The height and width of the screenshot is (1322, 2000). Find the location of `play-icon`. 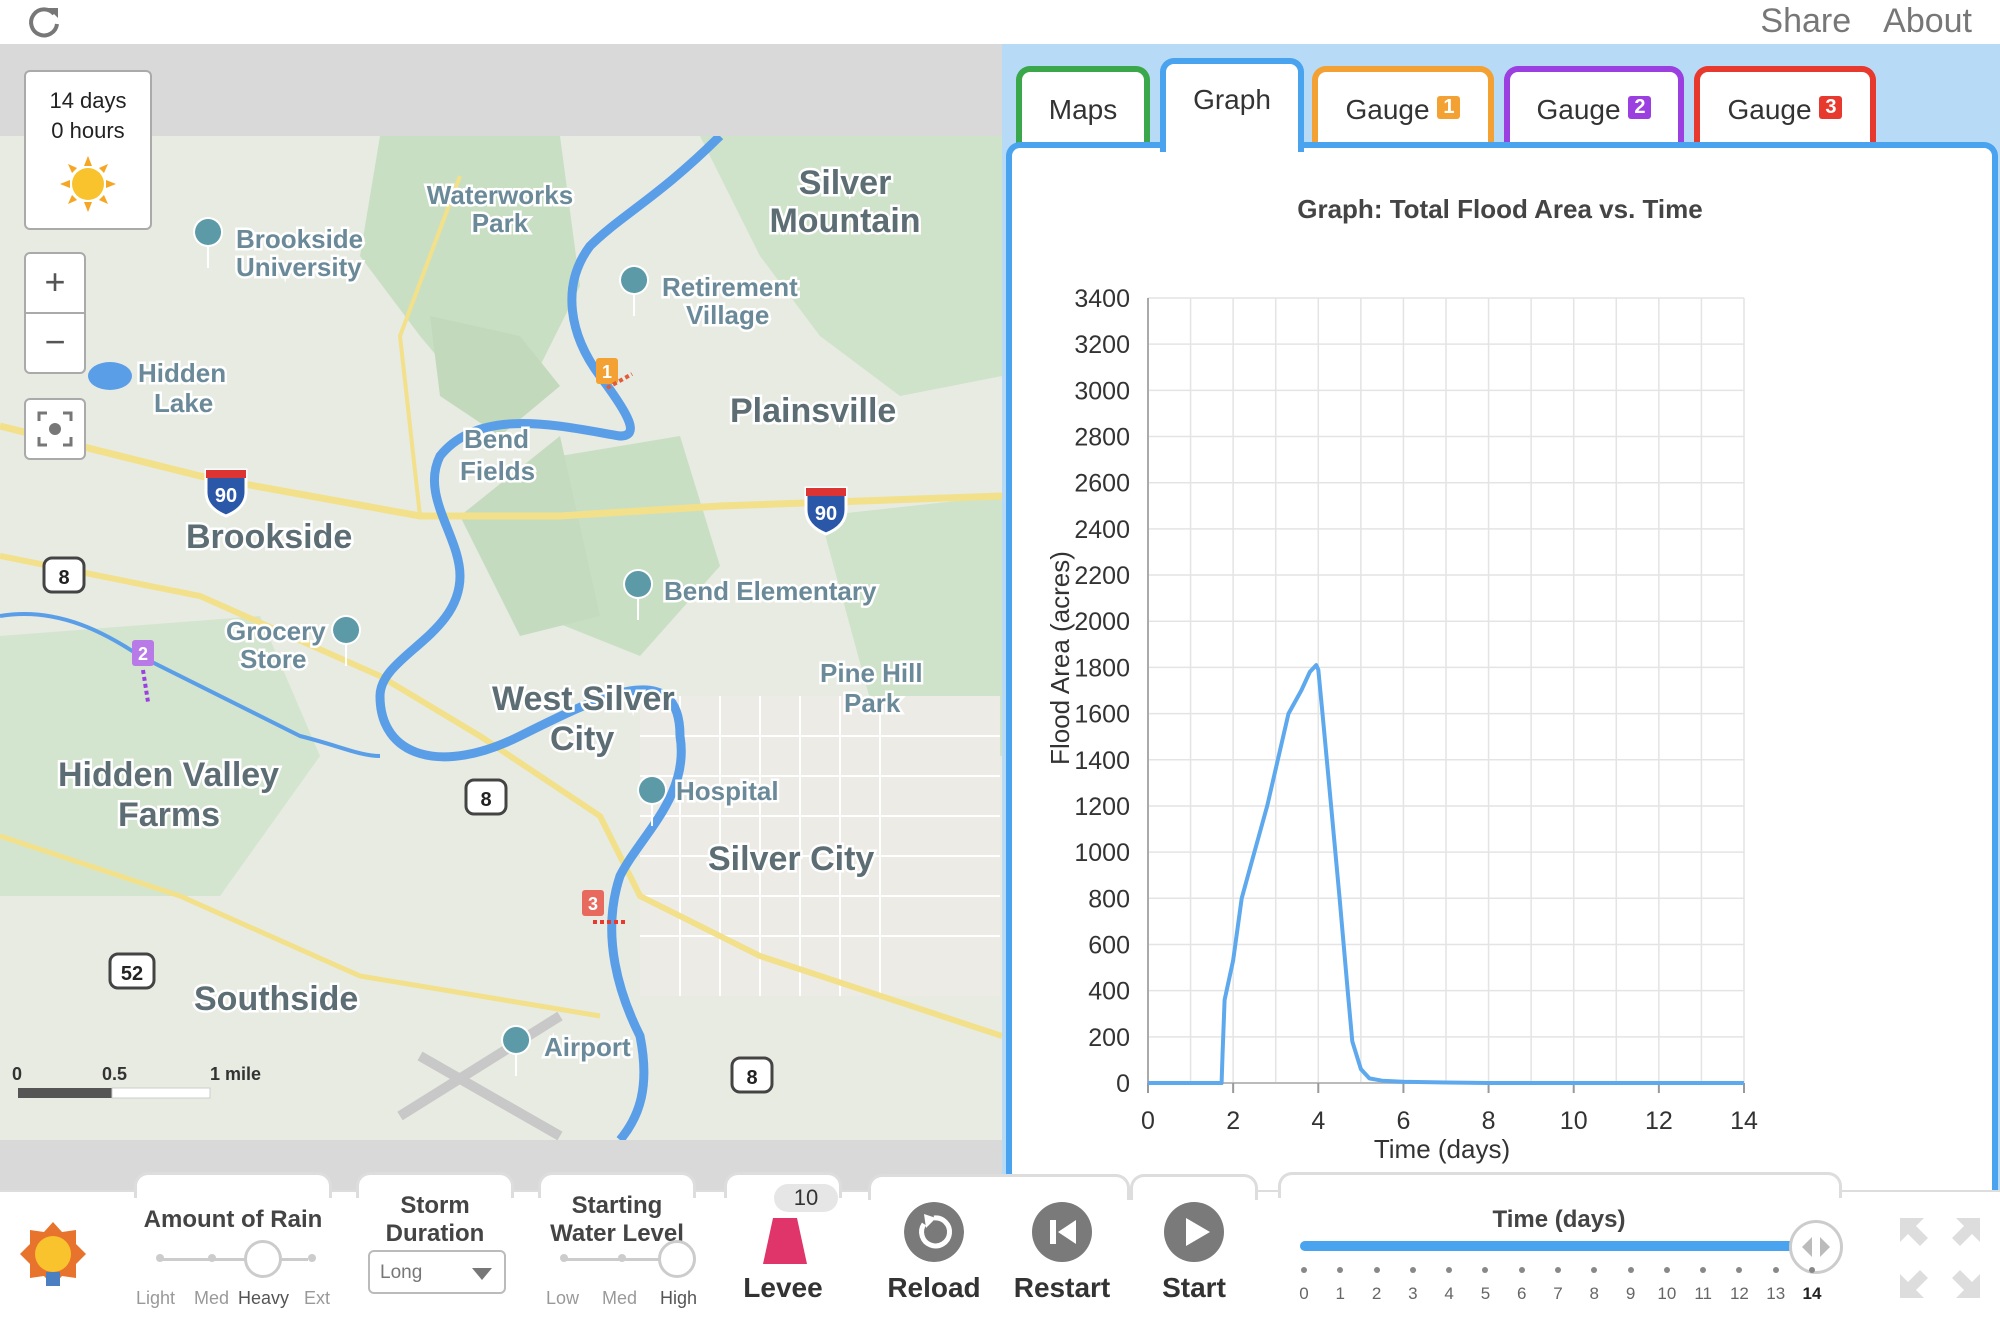

play-icon is located at coordinates (1194, 1232).